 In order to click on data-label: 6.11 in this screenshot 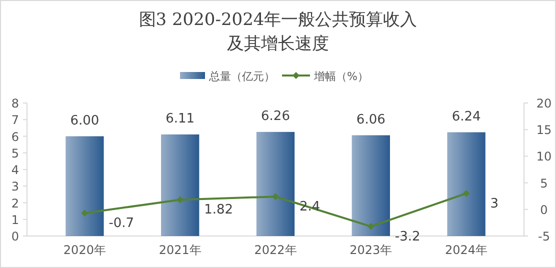, I will do `click(180, 118)`.